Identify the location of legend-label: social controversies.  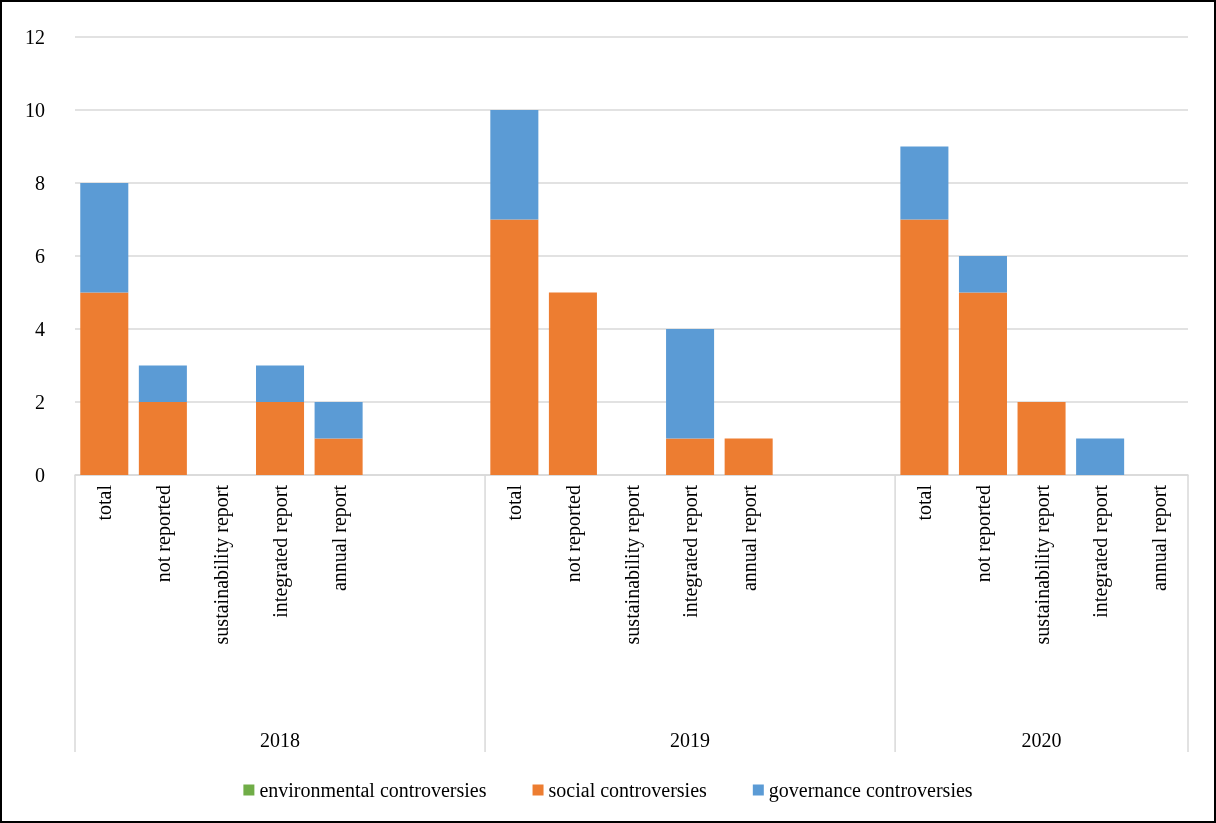
(628, 790).